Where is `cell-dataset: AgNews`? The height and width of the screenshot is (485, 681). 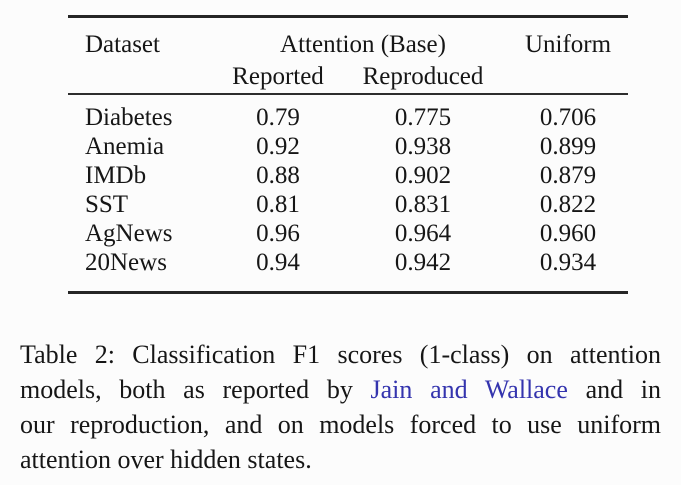
cell-dataset: AgNews is located at coordinates (129, 233).